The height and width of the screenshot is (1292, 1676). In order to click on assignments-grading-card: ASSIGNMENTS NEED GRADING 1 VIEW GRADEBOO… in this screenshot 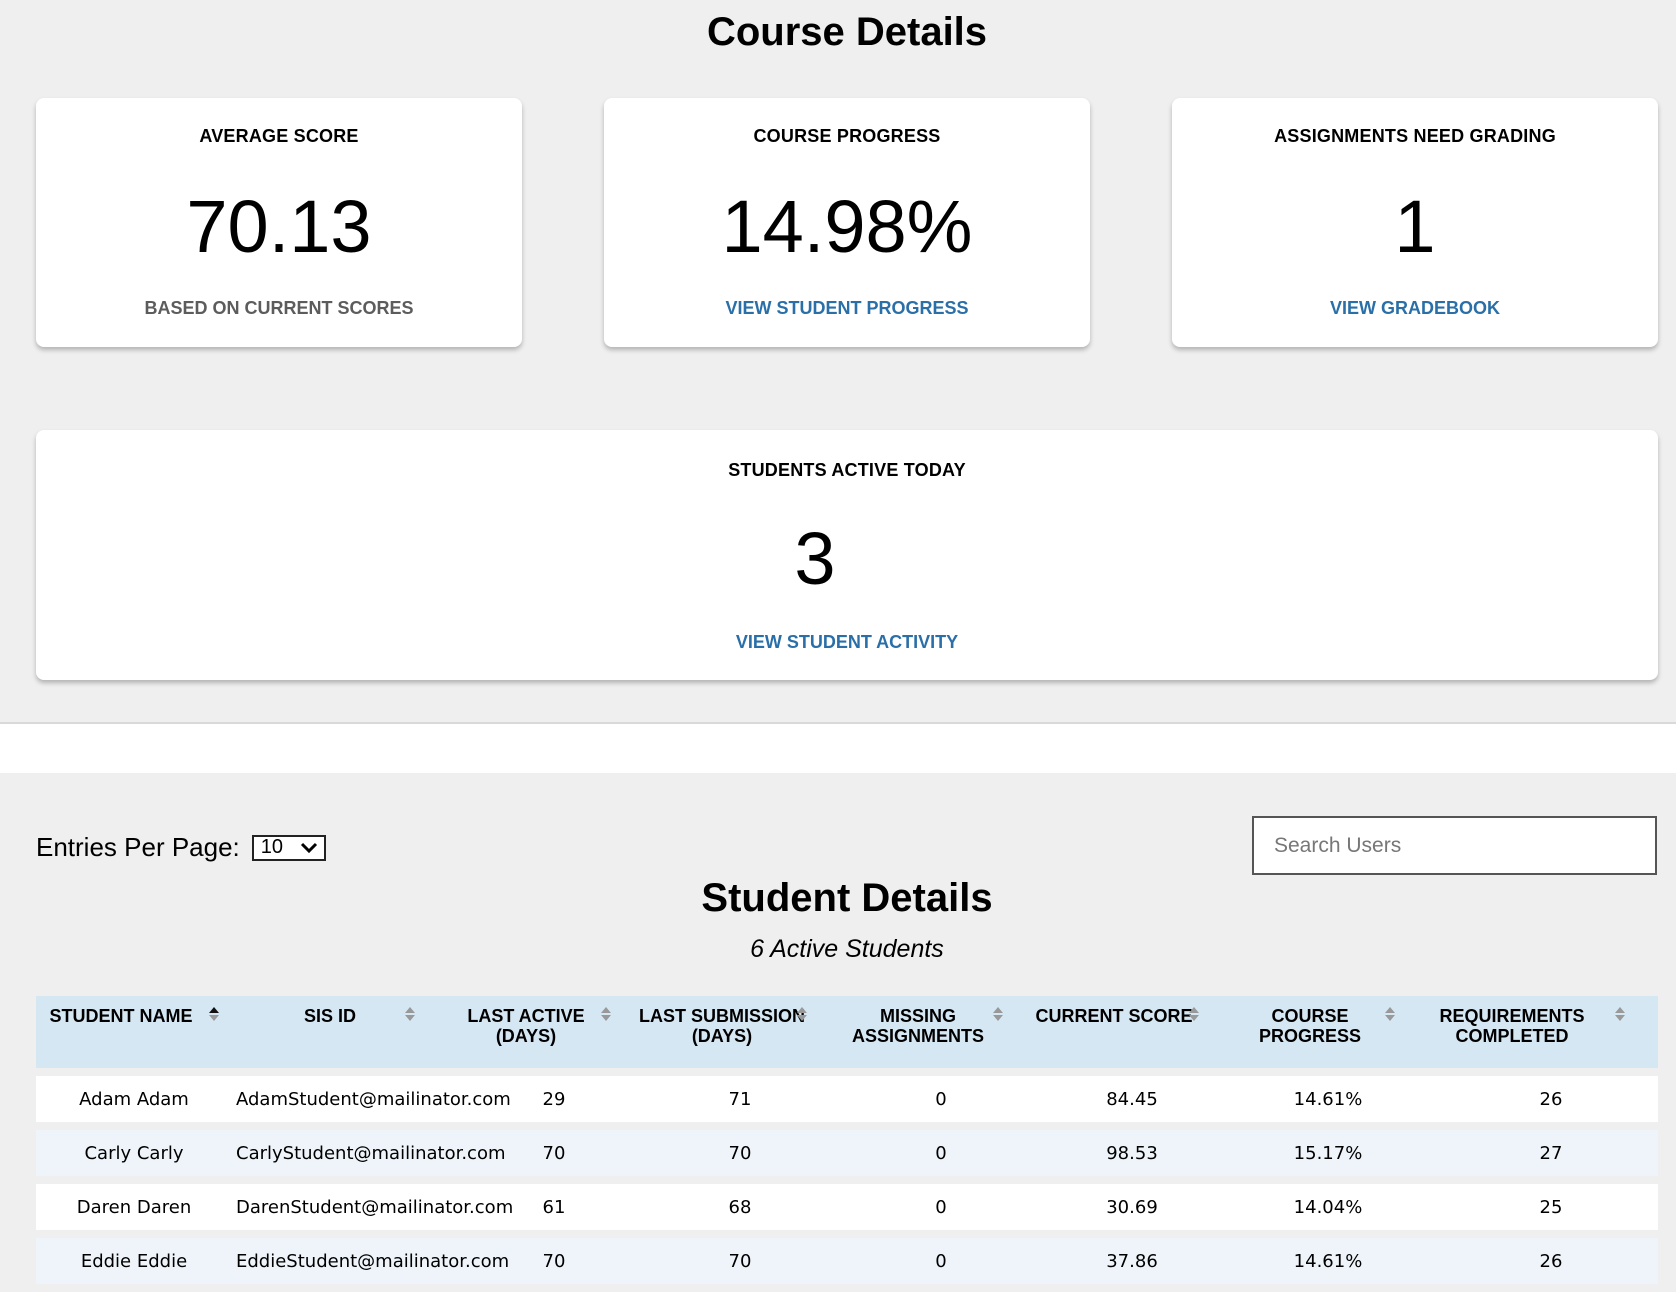, I will do `click(1415, 222)`.